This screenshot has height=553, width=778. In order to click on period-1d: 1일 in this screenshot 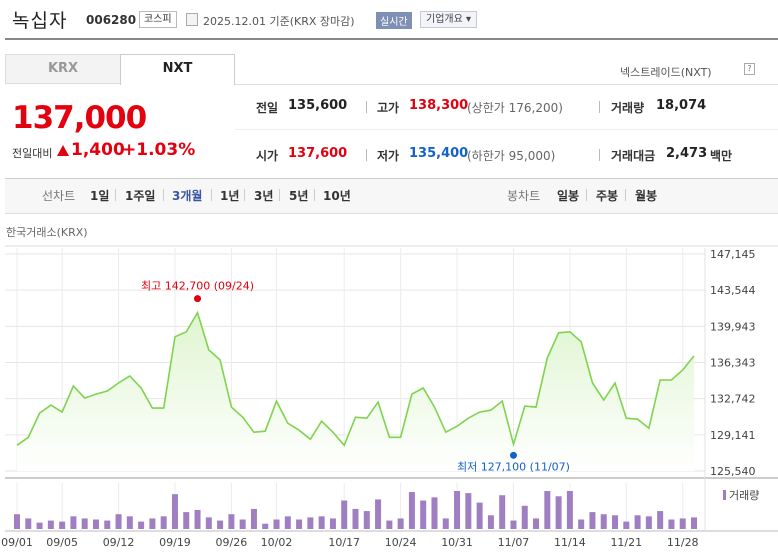, I will do `click(100, 196)`.